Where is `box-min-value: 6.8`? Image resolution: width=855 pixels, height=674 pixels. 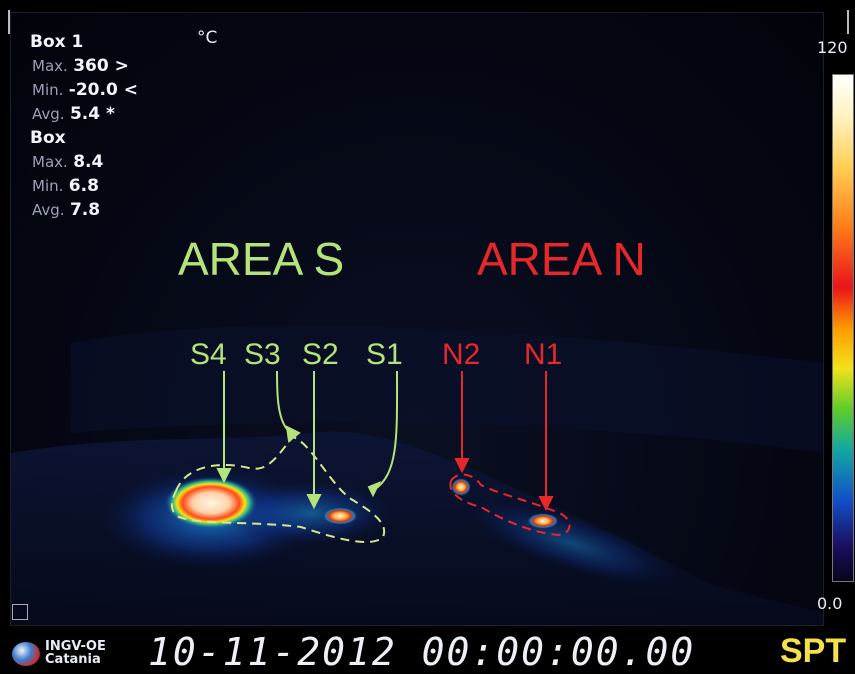 box-min-value: 6.8 is located at coordinates (83, 186).